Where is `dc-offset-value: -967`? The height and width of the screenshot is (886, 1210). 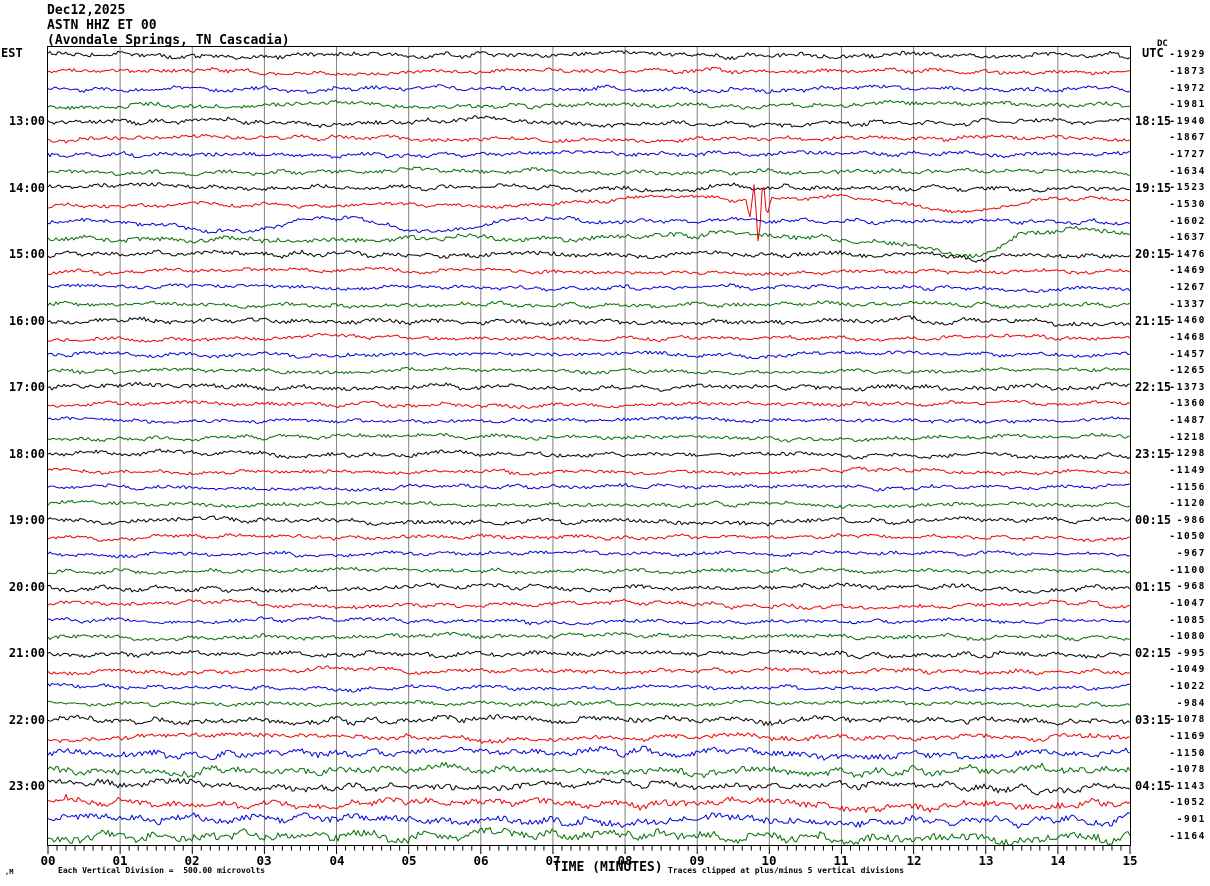 dc-offset-value: -967 is located at coordinates (1191, 553).